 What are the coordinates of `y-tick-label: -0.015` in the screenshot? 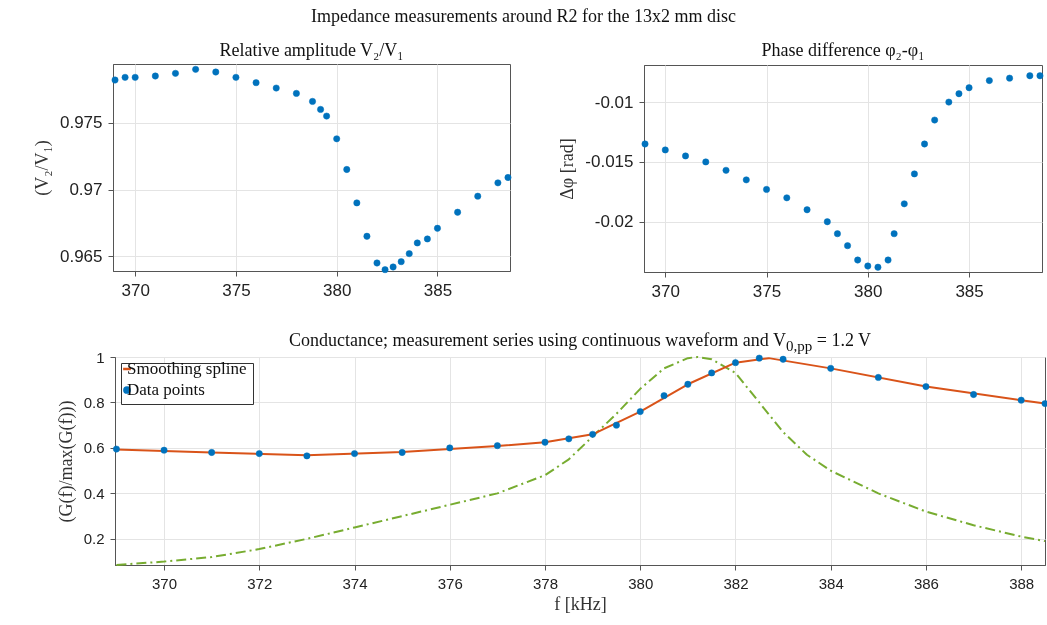 It's located at (609, 162).